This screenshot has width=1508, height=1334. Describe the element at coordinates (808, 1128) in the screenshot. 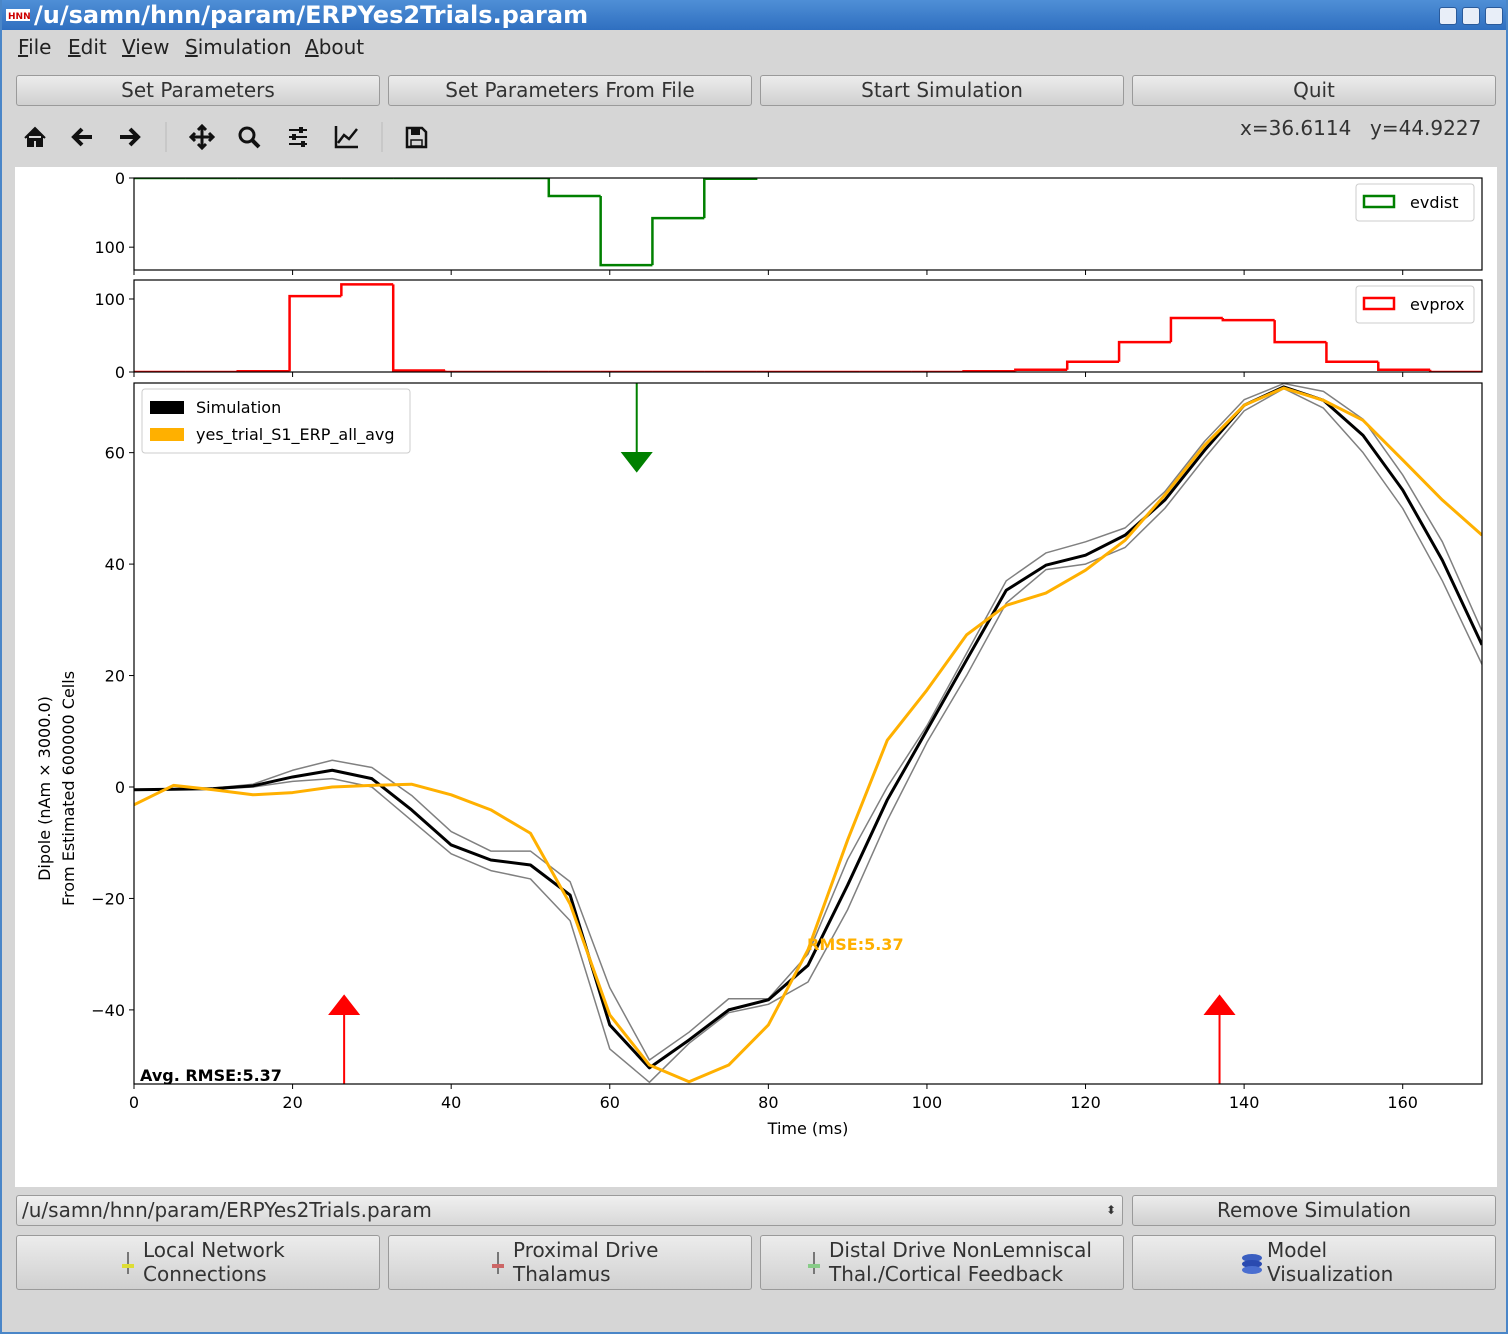

I see `x-axis-label: Time (ms)` at that location.